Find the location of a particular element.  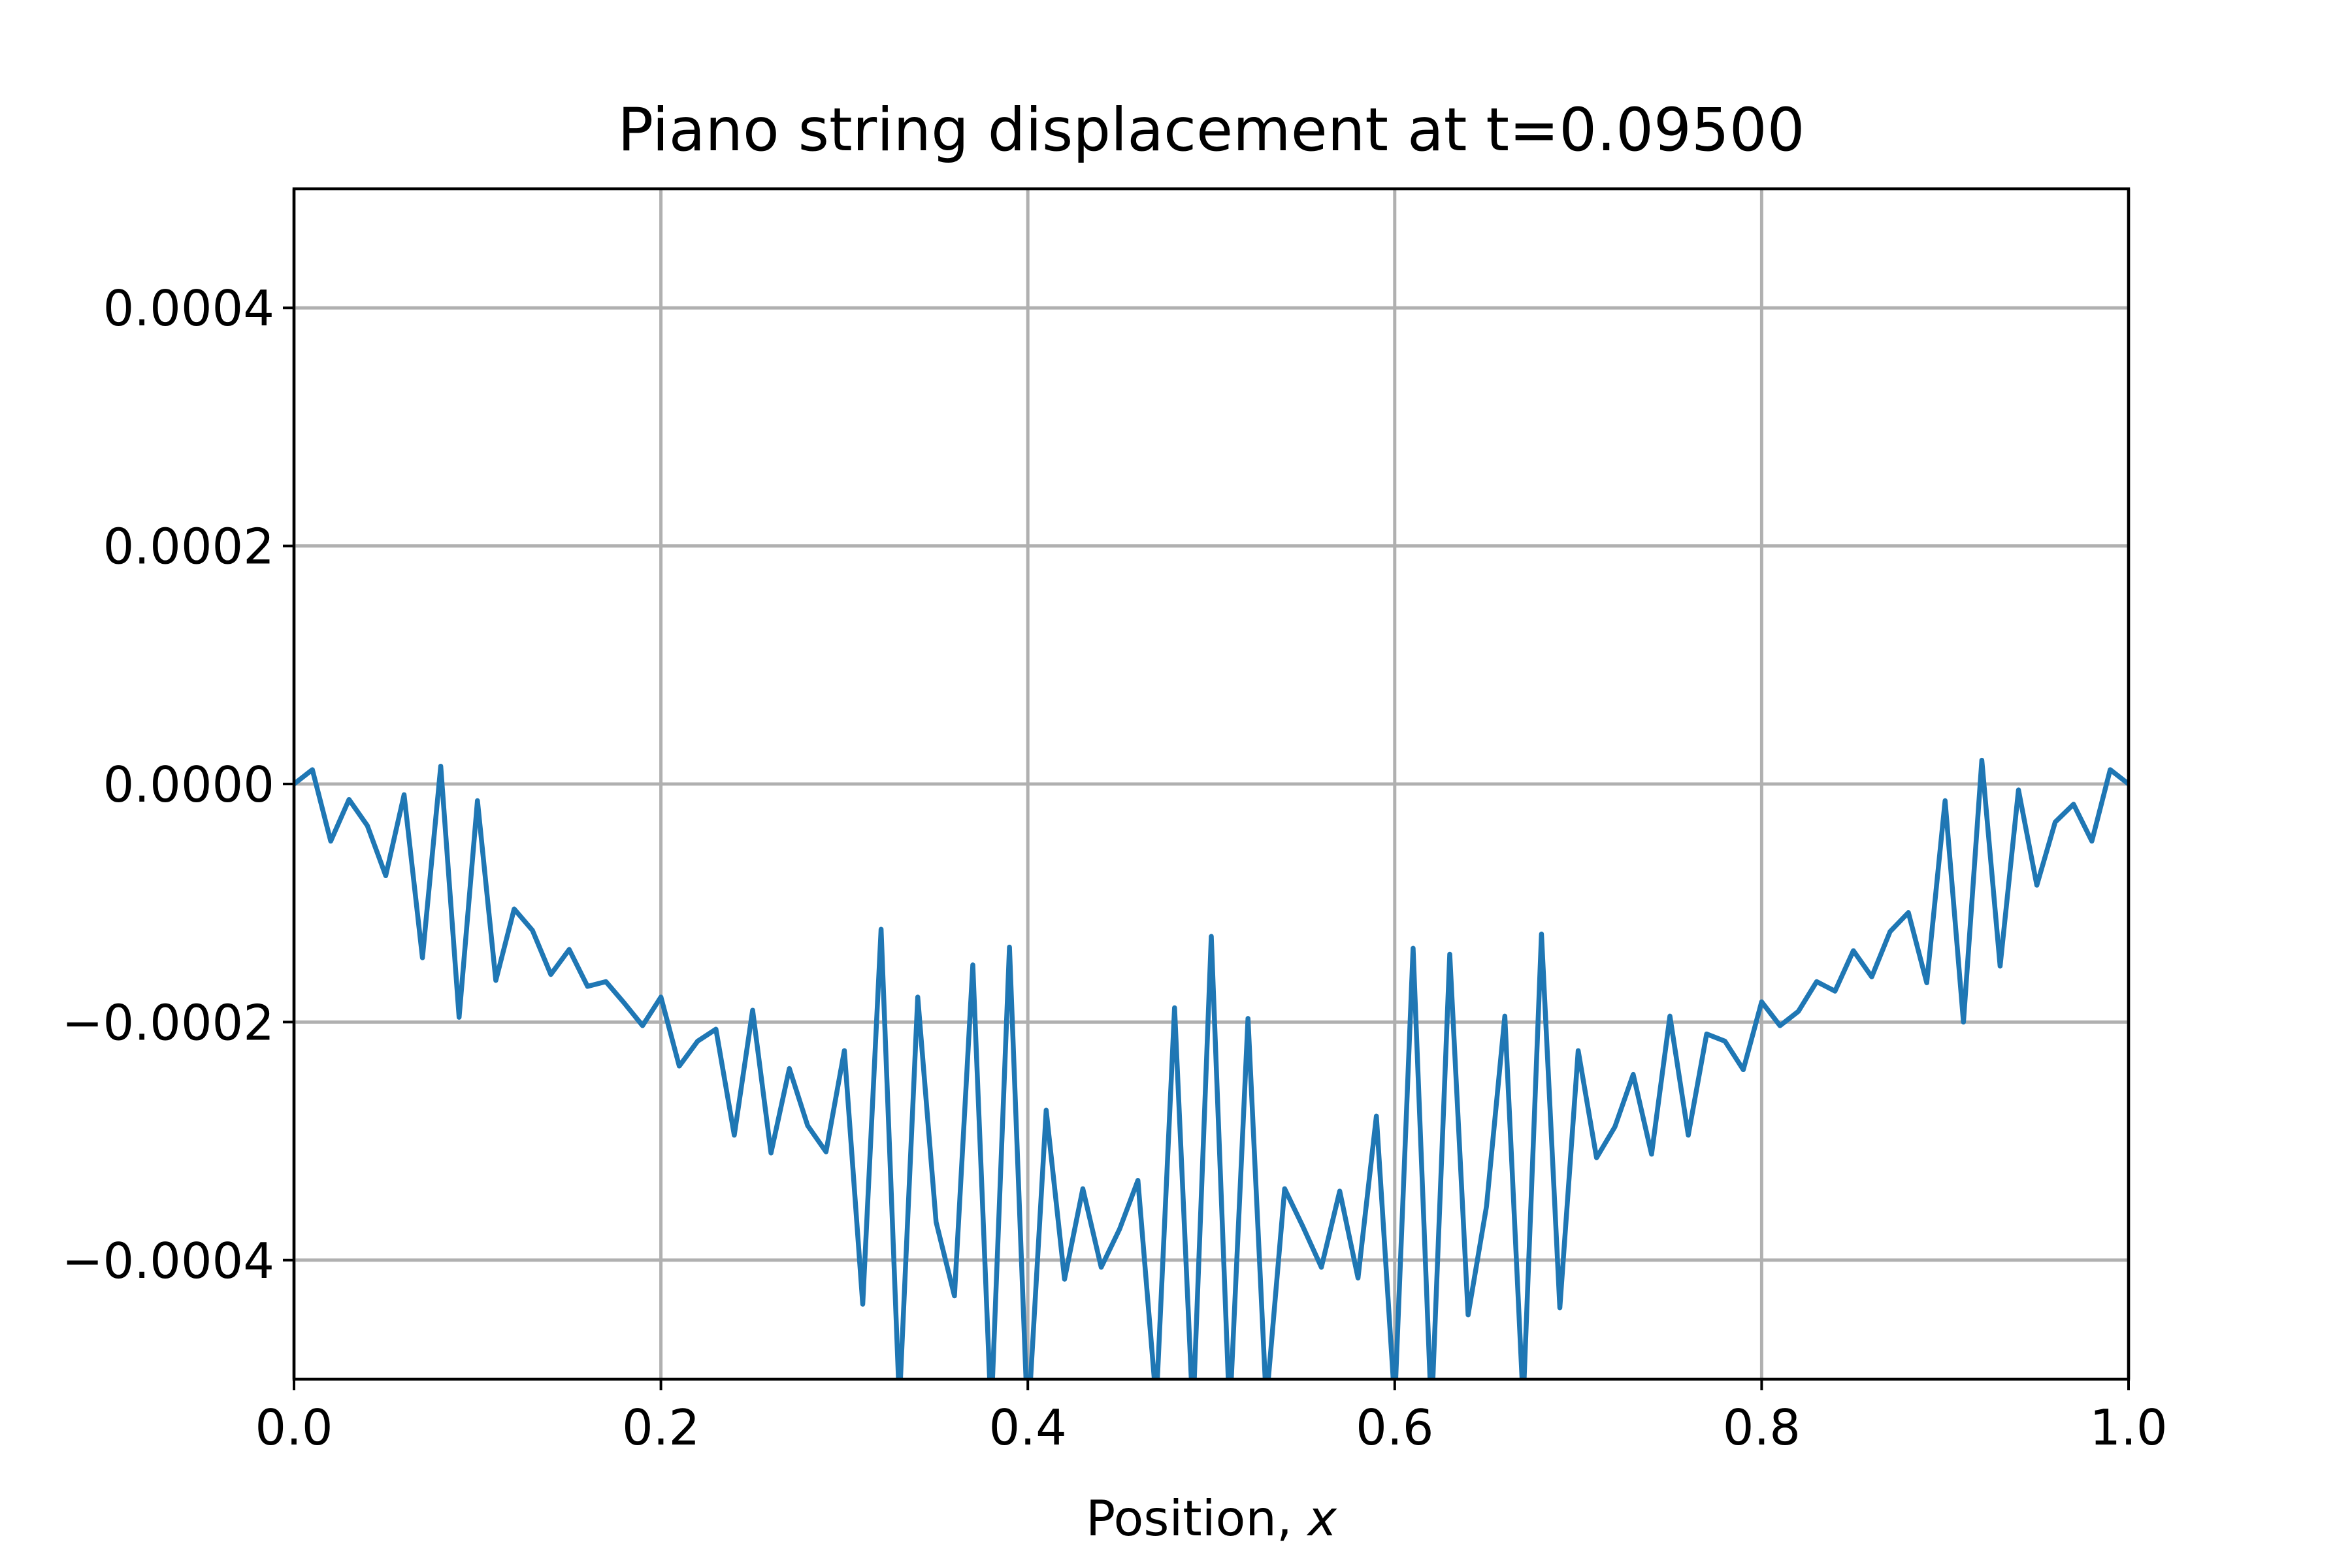

x-tick-label: 0.8 is located at coordinates (1762, 1427).